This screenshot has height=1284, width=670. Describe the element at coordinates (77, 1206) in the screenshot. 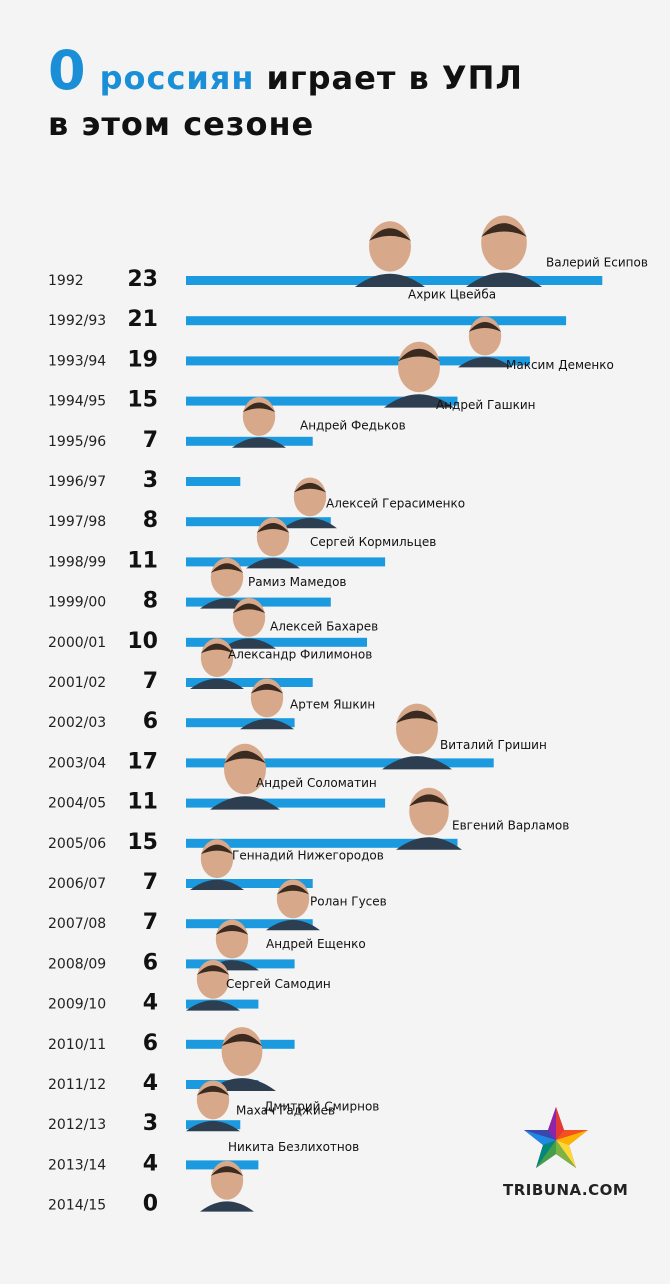

I see `season-label: 2014/15` at that location.